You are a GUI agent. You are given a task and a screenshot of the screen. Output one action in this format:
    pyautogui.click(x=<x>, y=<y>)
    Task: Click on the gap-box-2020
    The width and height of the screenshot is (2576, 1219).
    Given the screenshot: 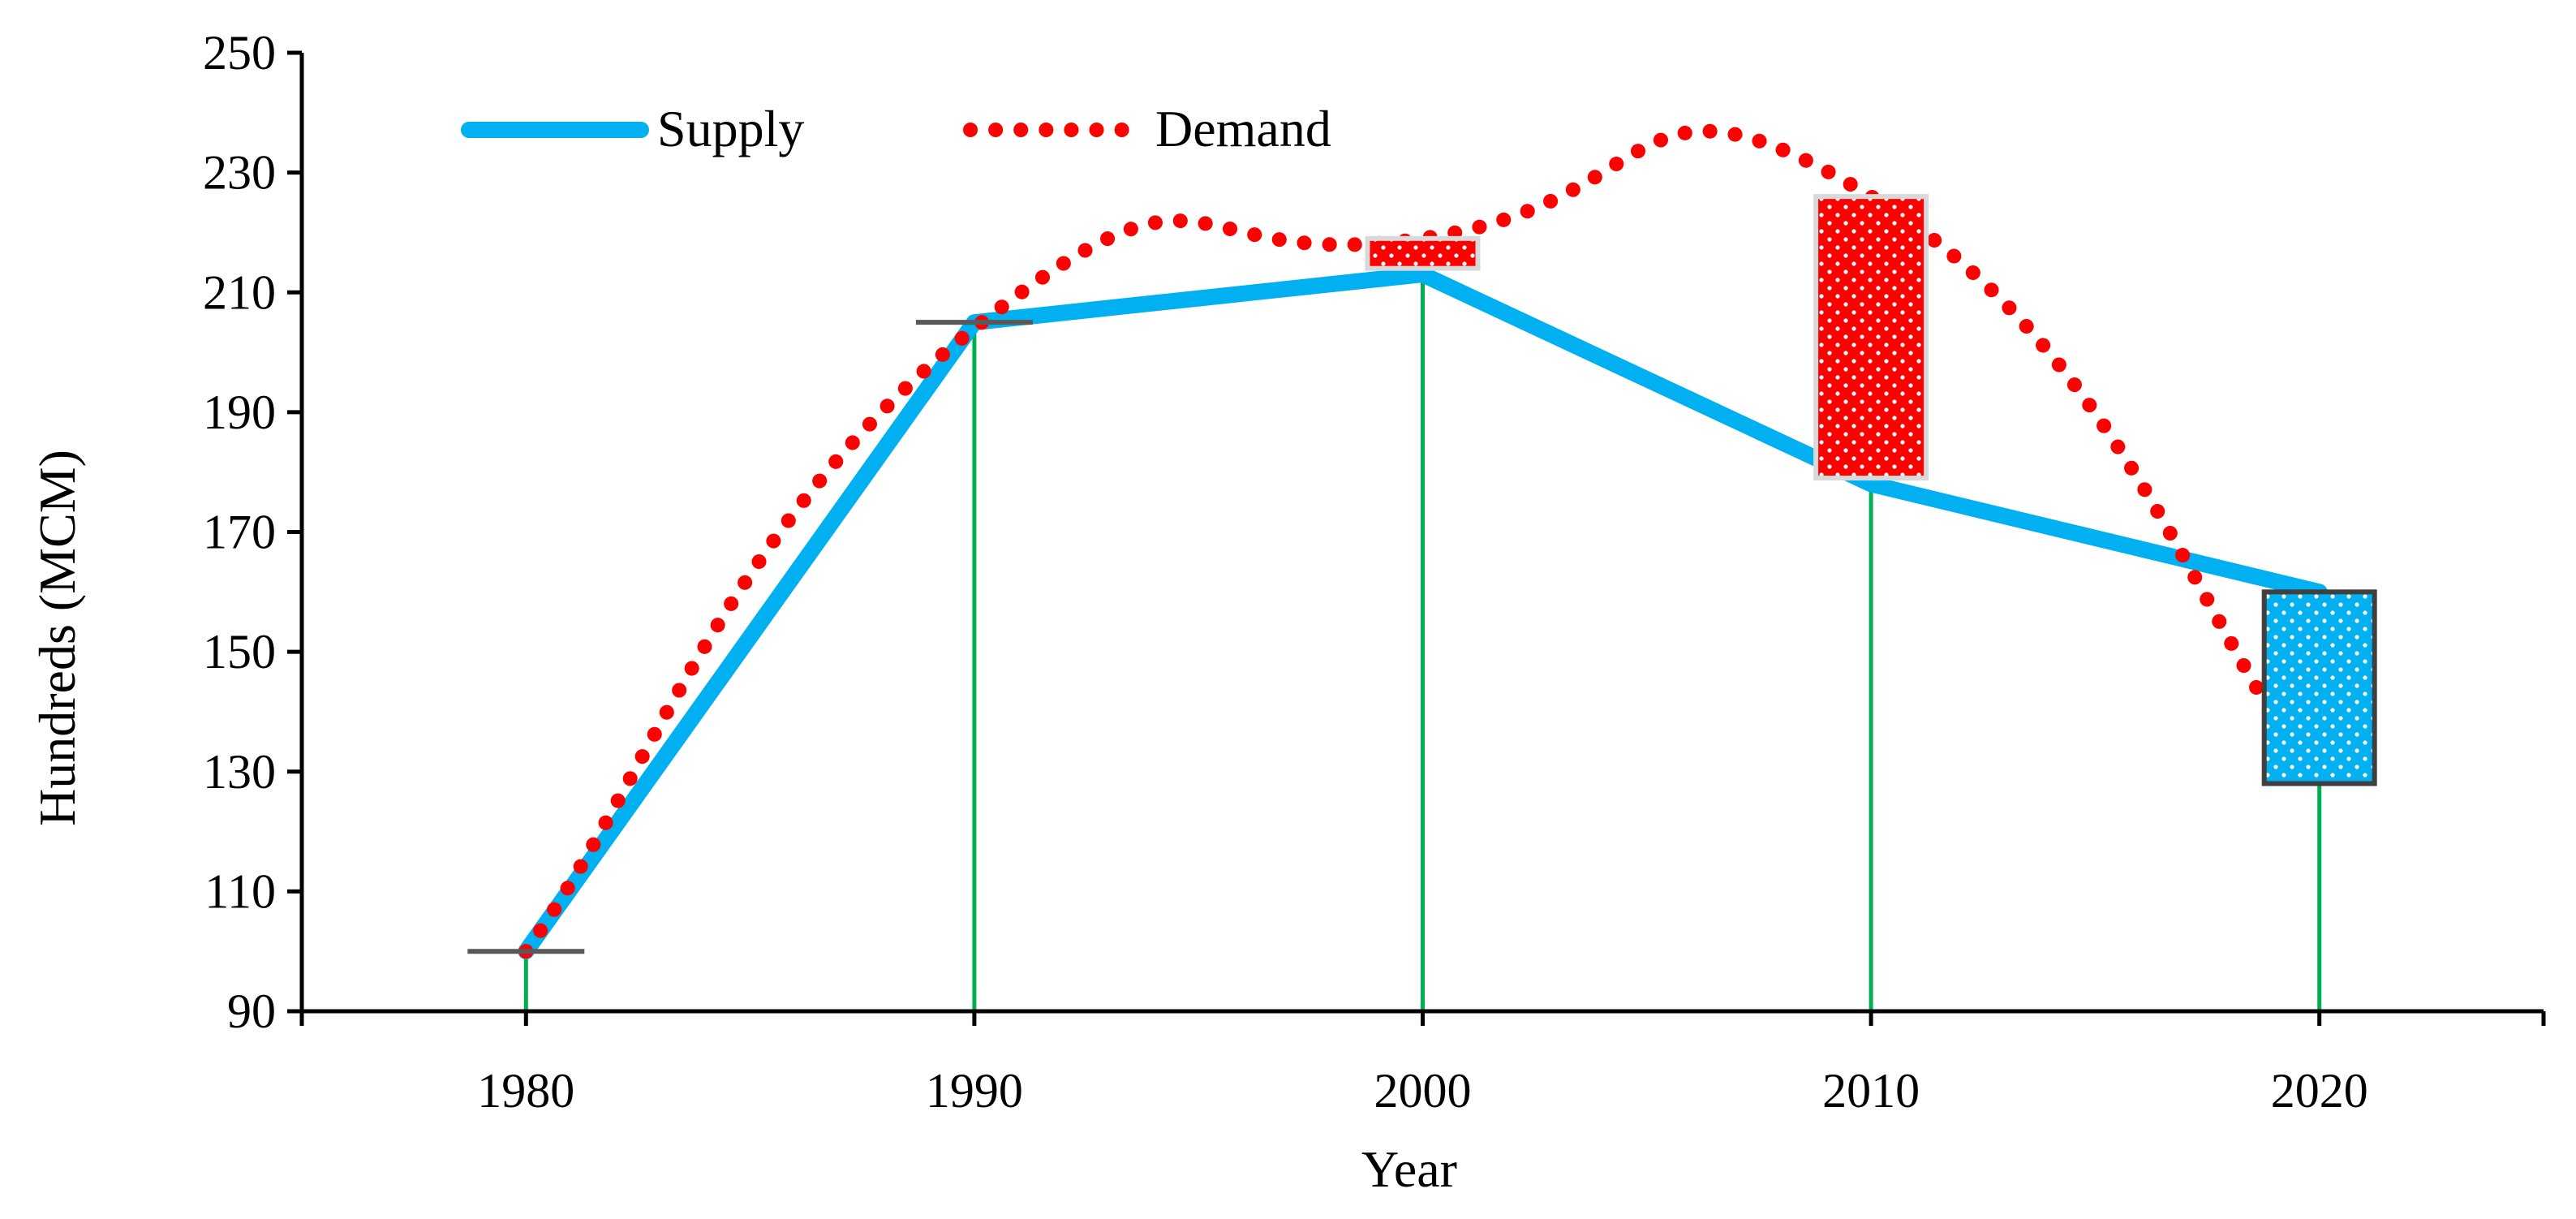 What is the action you would take?
    pyautogui.click(x=2319, y=687)
    